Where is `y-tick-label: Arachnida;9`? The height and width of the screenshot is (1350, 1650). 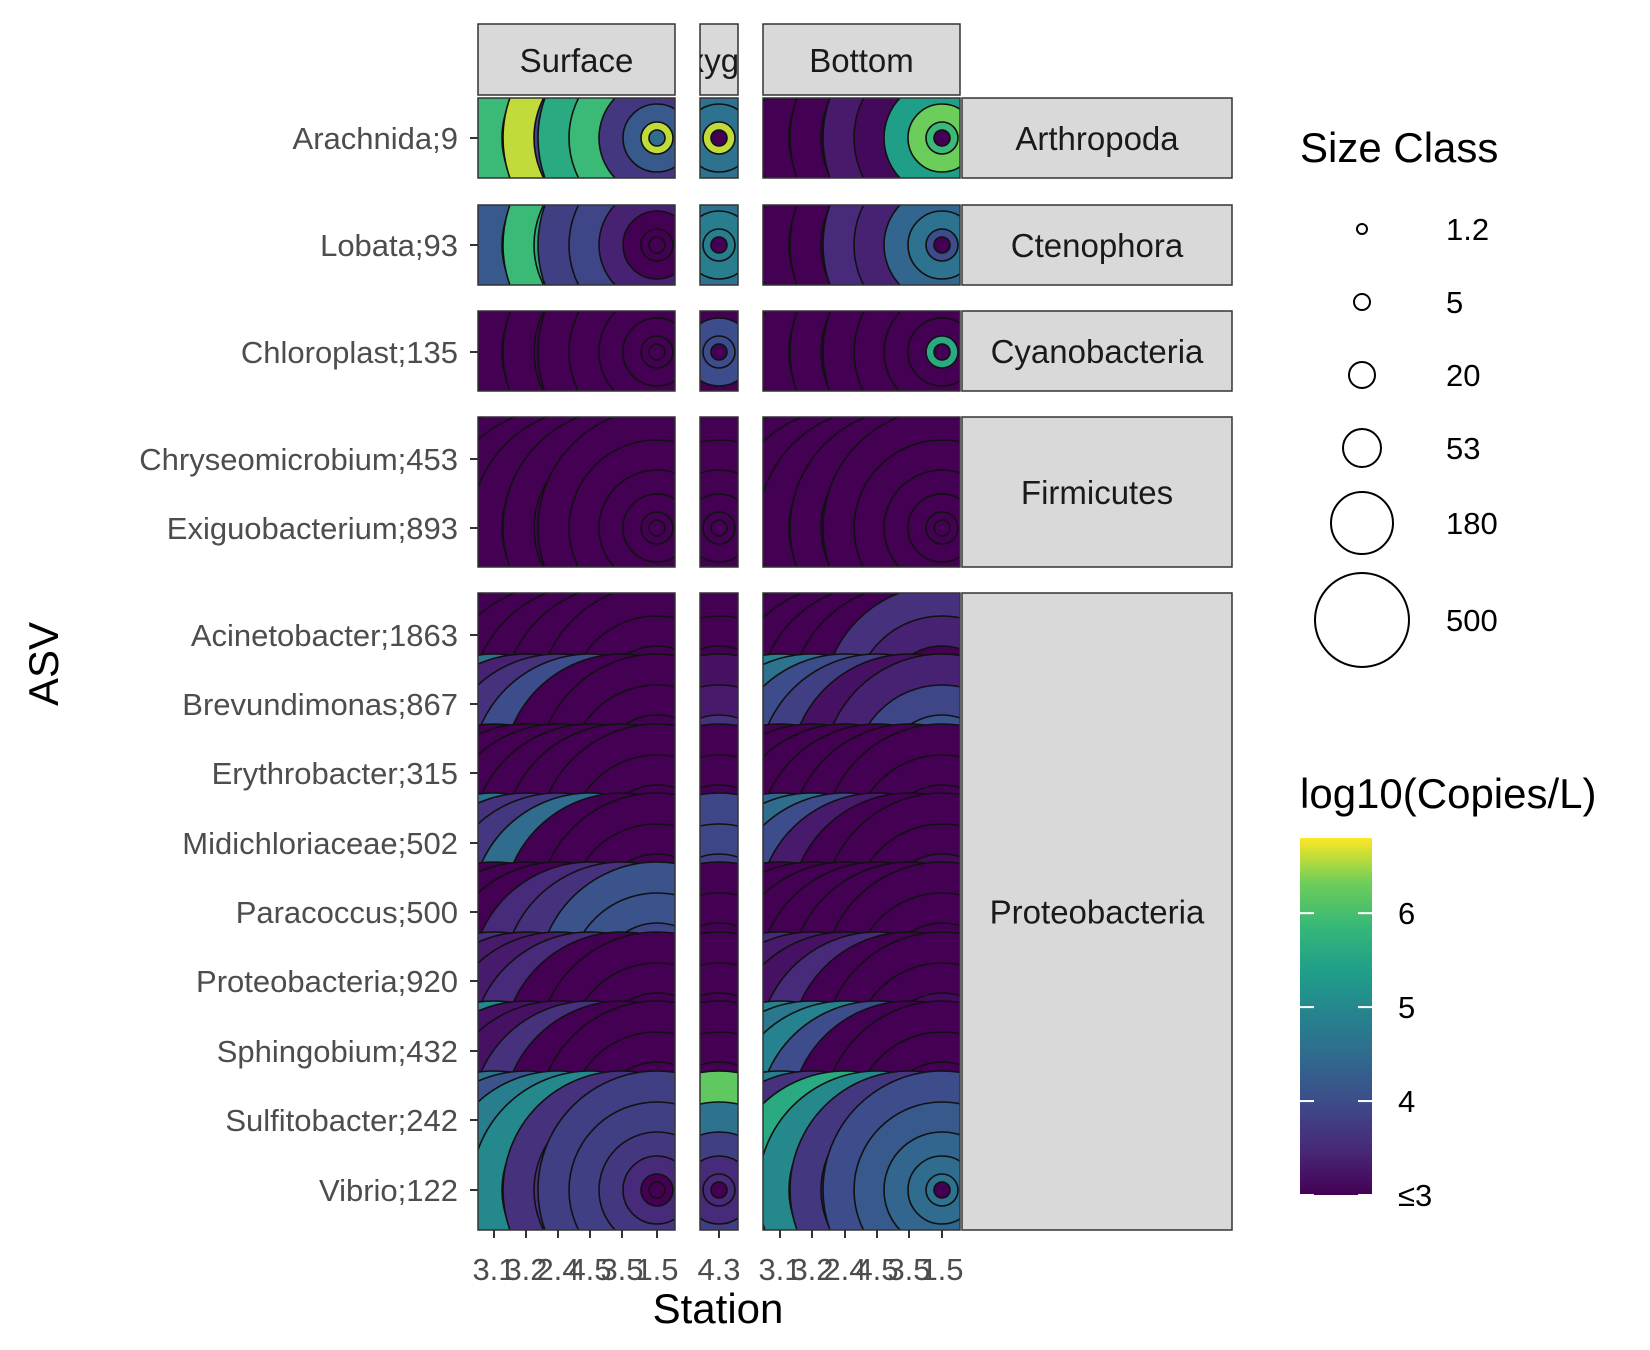 y-tick-label: Arachnida;9 is located at coordinates (375, 138).